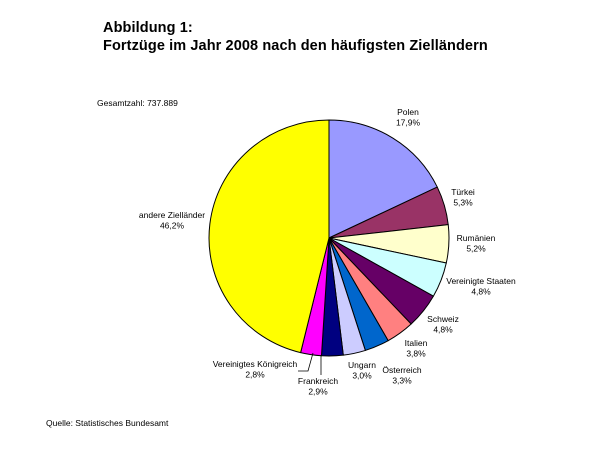 The height and width of the screenshot is (450, 600). Describe the element at coordinates (318, 392) in the screenshot. I see `slice-percent: 2,9%` at that location.